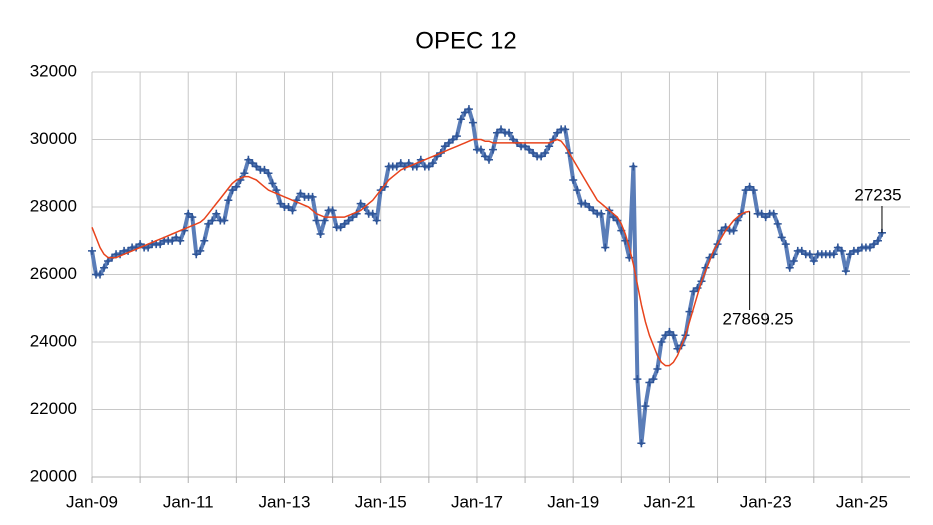  I want to click on x-tick-label: Jan-09, so click(92, 501).